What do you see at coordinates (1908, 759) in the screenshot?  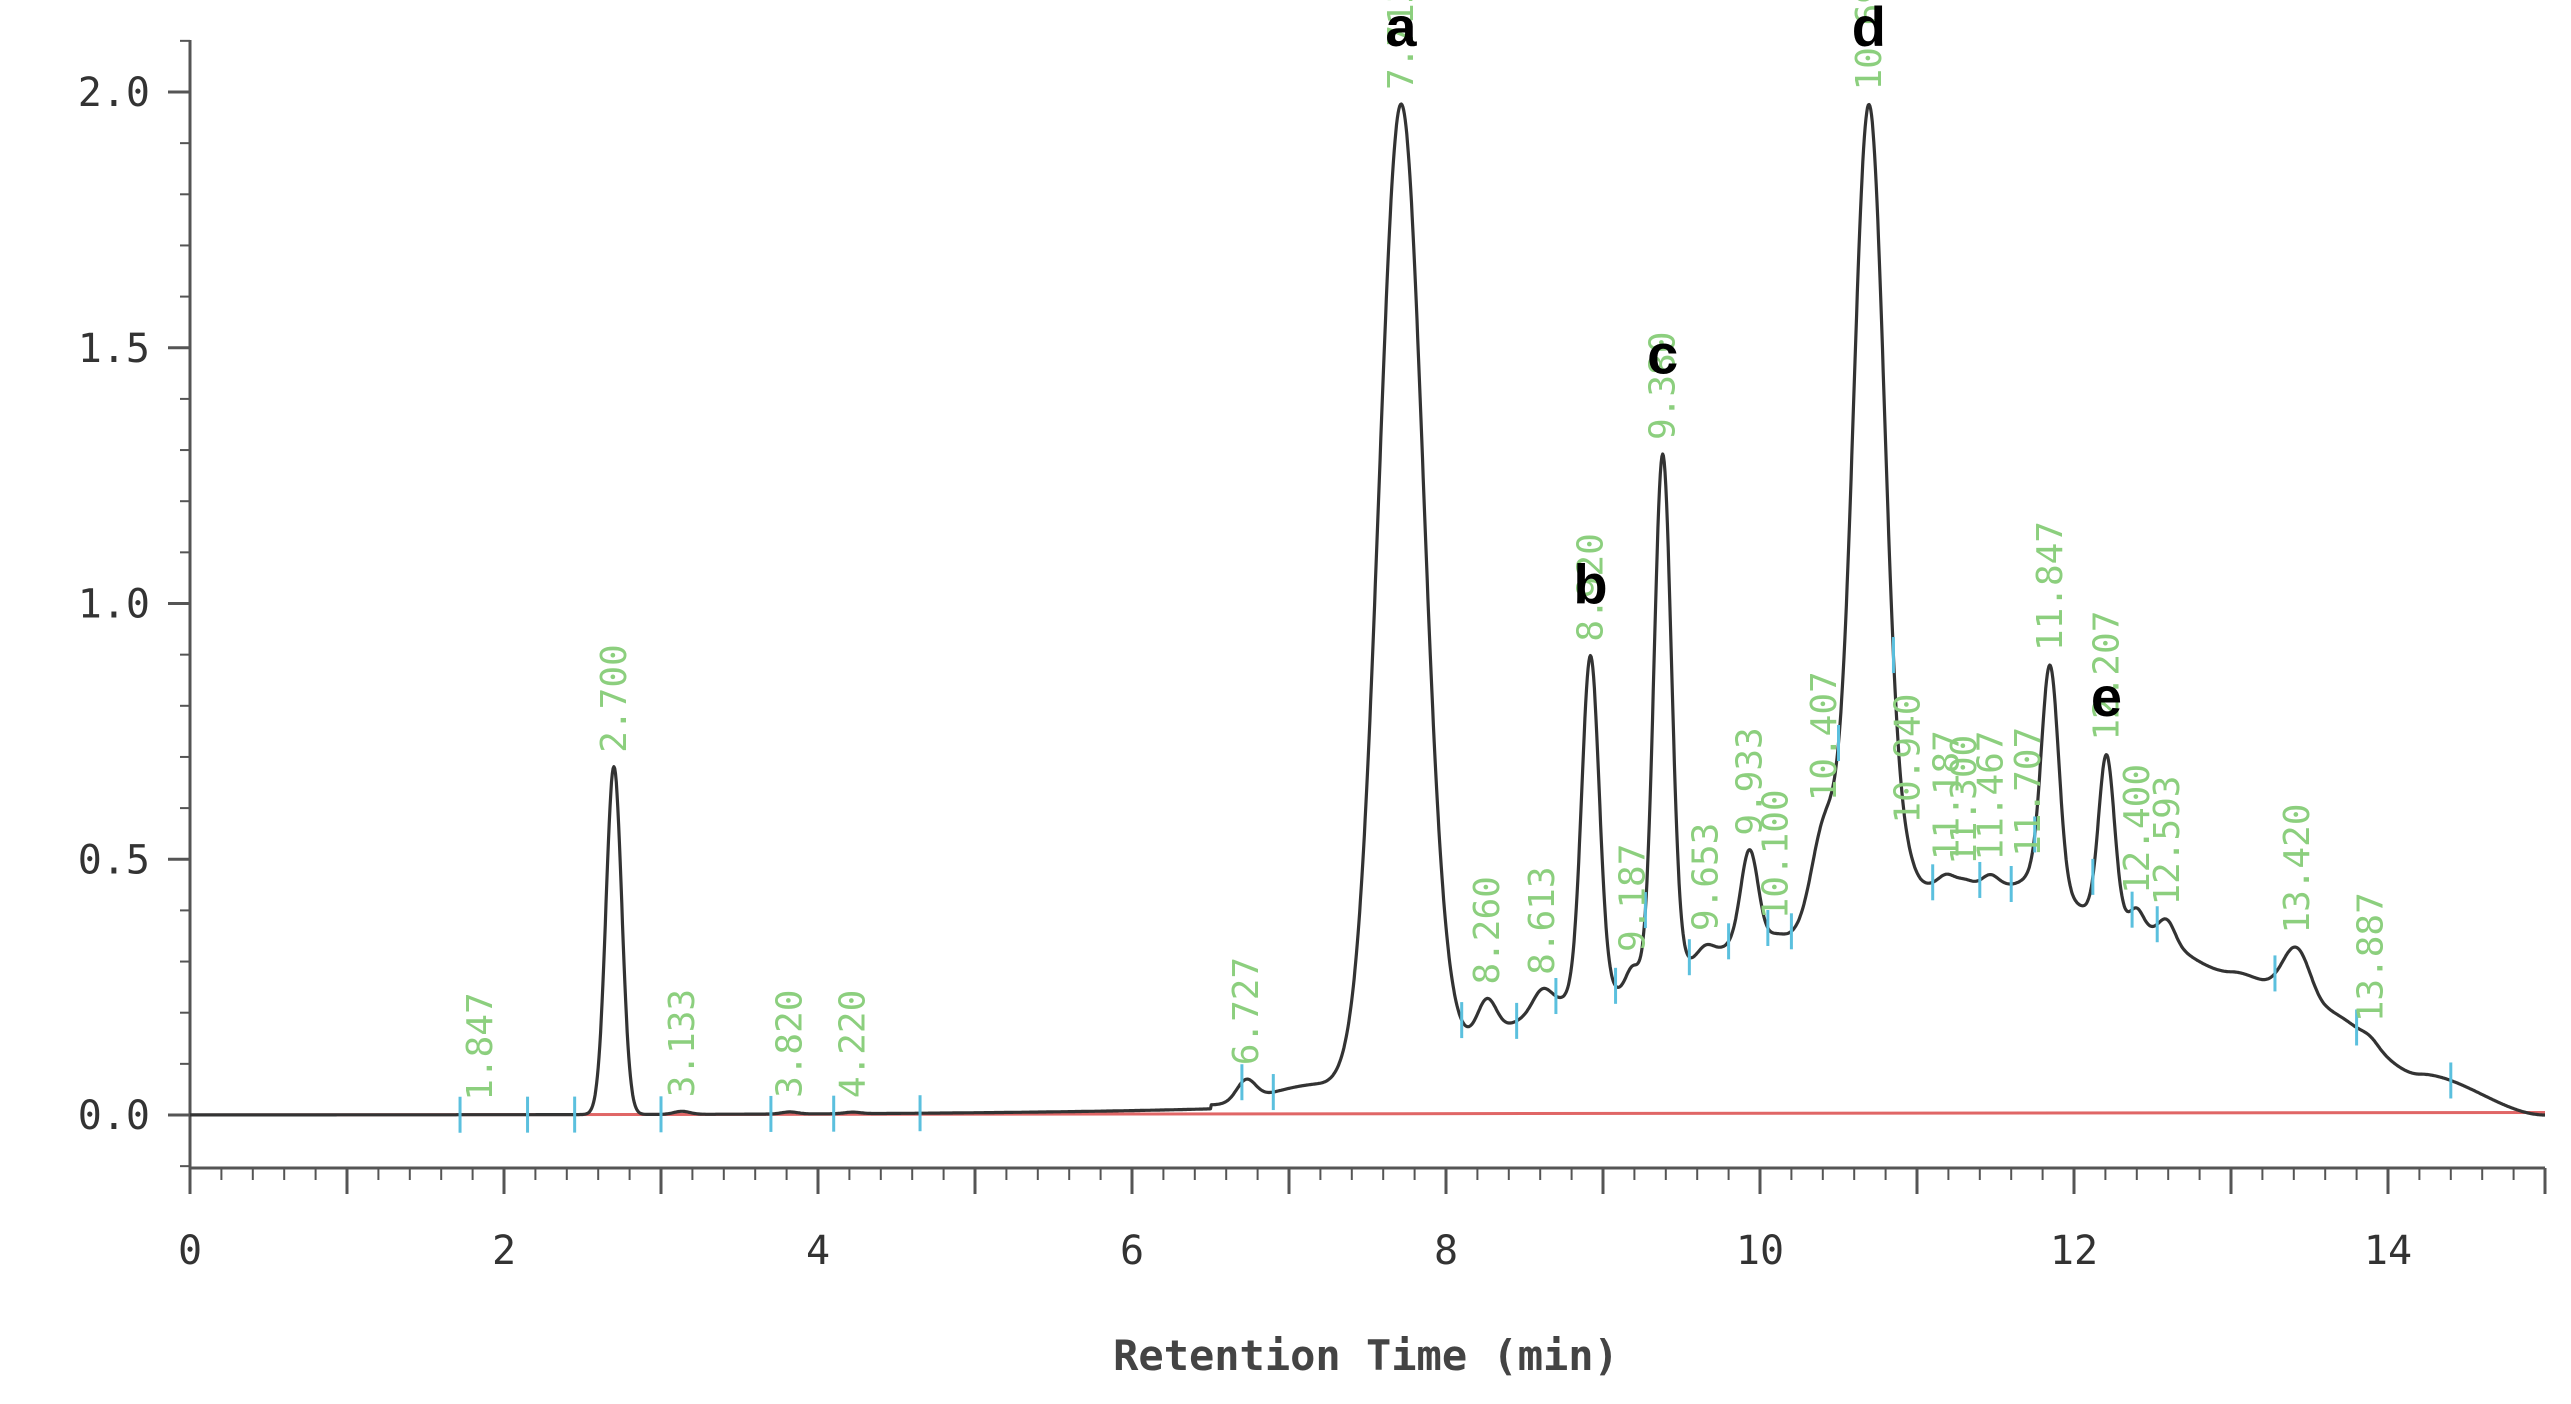 I see `retention-time-label: 10.940` at bounding box center [1908, 759].